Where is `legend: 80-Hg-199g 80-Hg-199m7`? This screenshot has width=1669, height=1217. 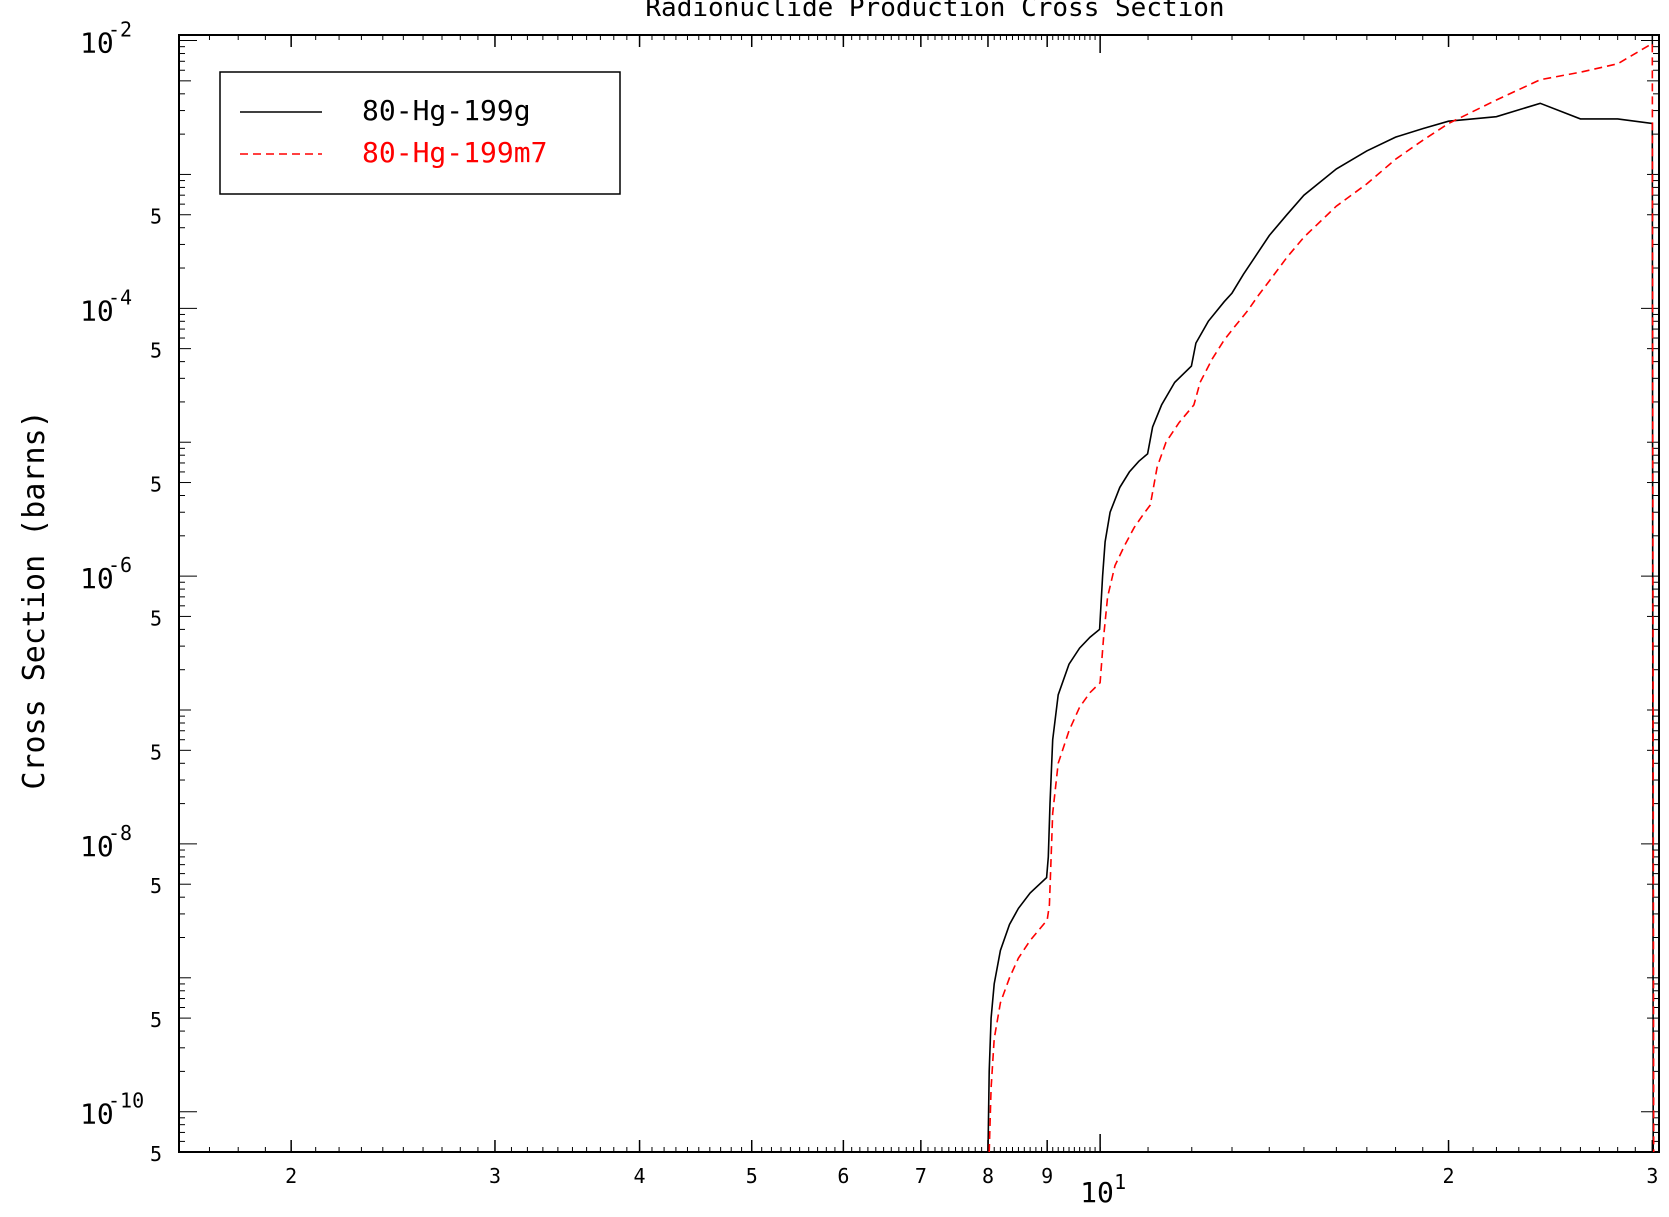 legend: 80-Hg-199g 80-Hg-199m7 is located at coordinates (420, 133).